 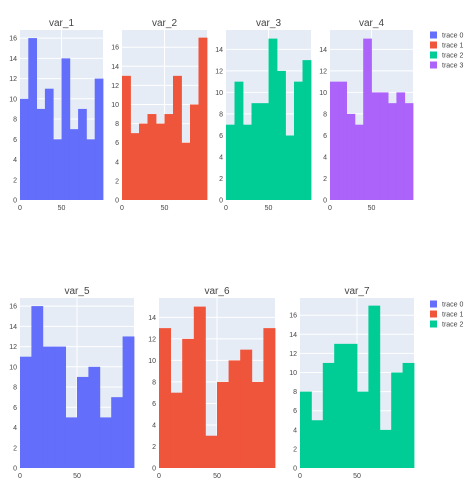 I want to click on legend-label: trace 0, so click(x=453, y=305).